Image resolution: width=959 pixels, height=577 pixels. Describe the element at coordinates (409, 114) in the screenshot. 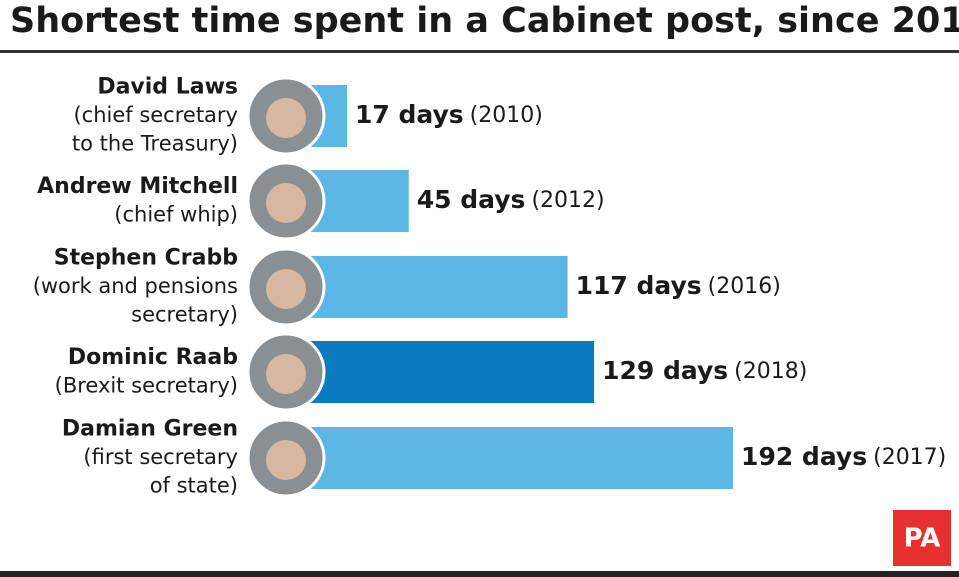

I see `value-text: 17 days` at that location.